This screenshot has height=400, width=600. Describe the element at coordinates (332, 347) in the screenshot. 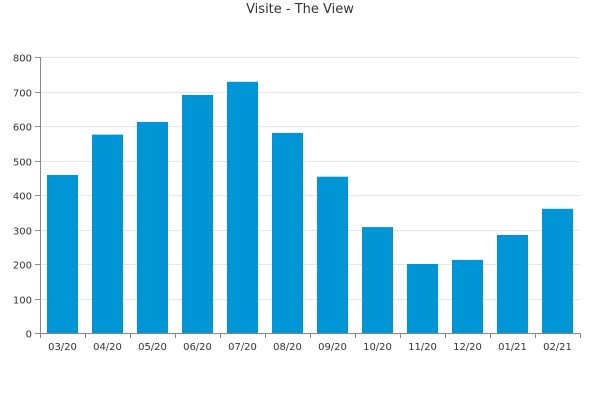

I see `x-tick-label: 09/20` at that location.